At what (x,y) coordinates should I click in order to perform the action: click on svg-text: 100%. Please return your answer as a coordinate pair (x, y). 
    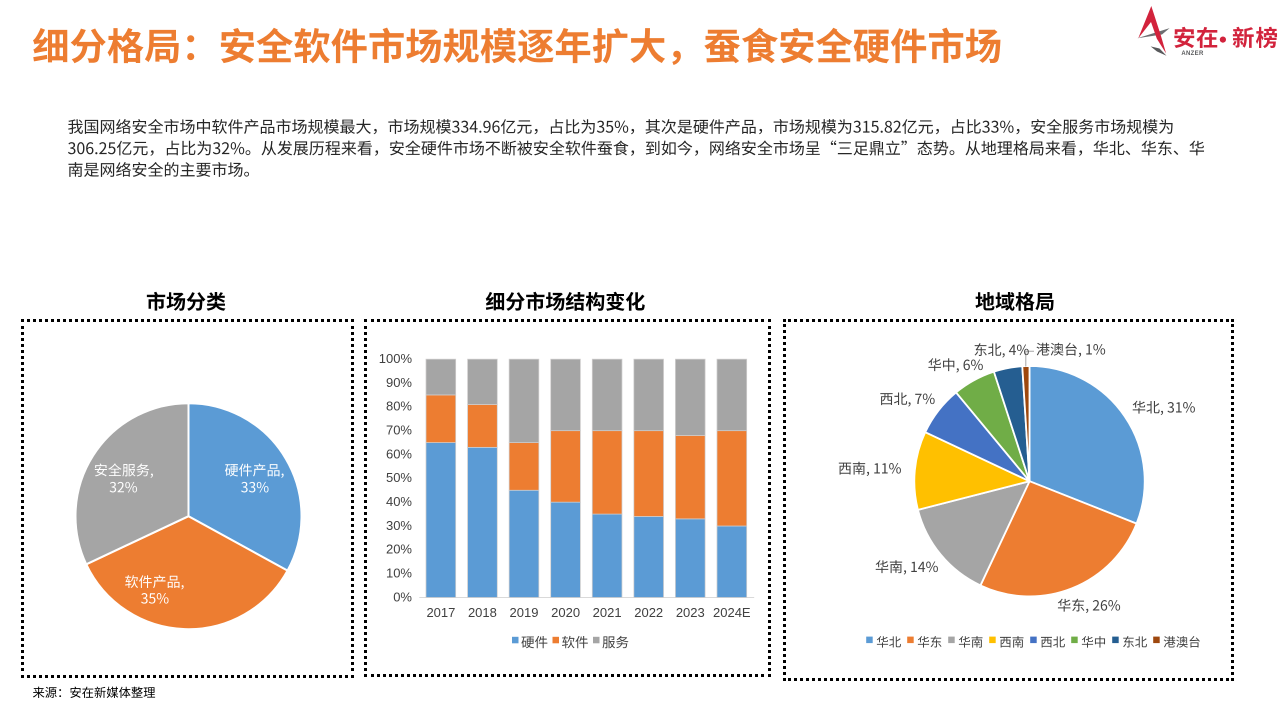
    Looking at the image, I should click on (396, 358).